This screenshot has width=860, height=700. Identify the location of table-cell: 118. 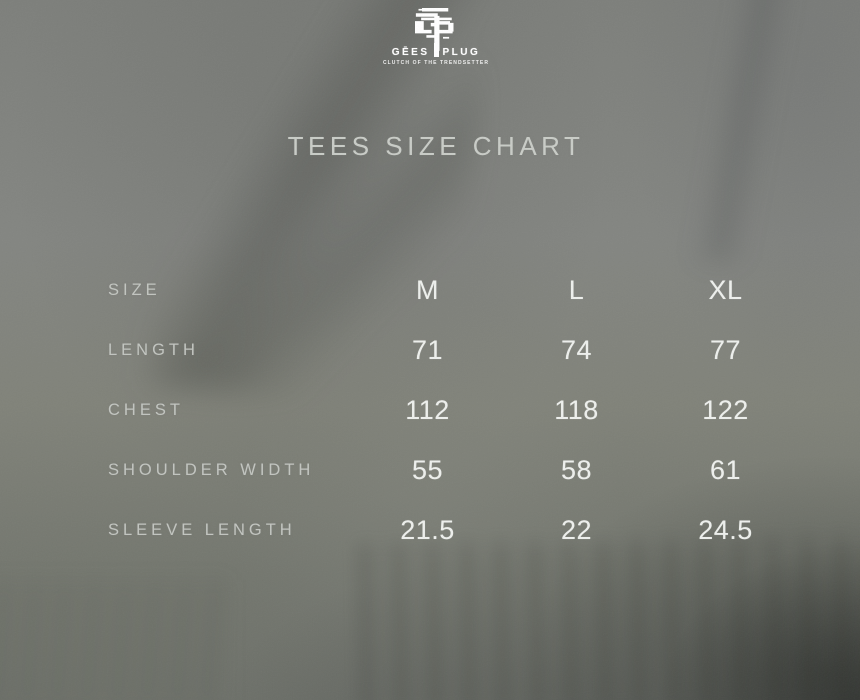
(576, 409).